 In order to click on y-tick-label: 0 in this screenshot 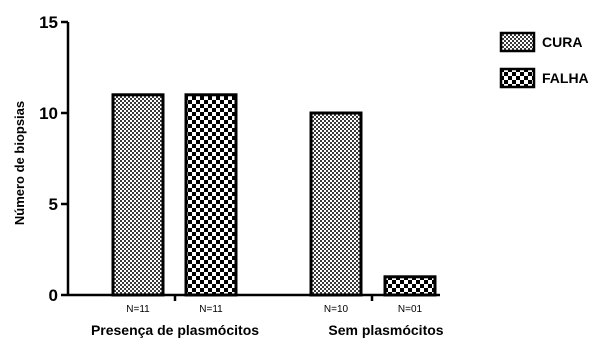, I will do `click(53, 295)`.